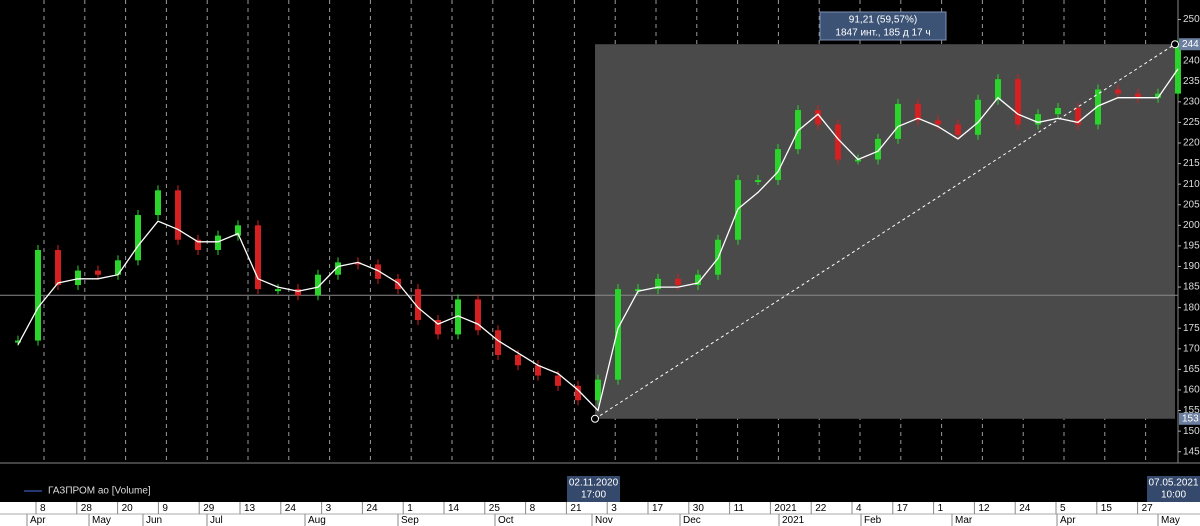 The image size is (1200, 526). Describe the element at coordinates (1191, 184) in the screenshot. I see `y-tick-label: 210` at that location.